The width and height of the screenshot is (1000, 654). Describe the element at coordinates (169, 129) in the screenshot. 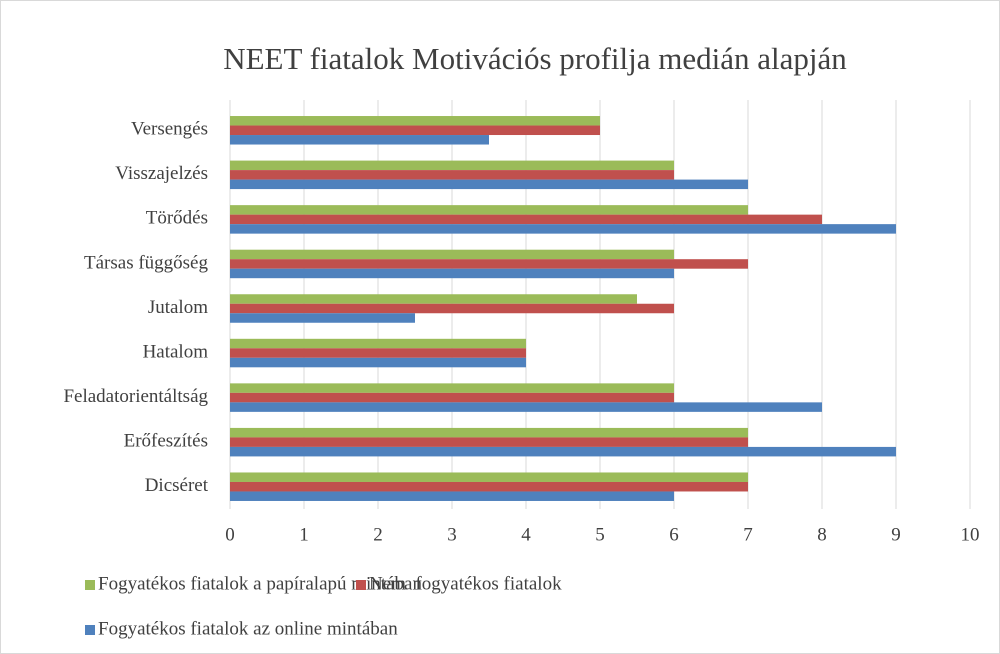

I see `y-tick-label: Versengés` at that location.